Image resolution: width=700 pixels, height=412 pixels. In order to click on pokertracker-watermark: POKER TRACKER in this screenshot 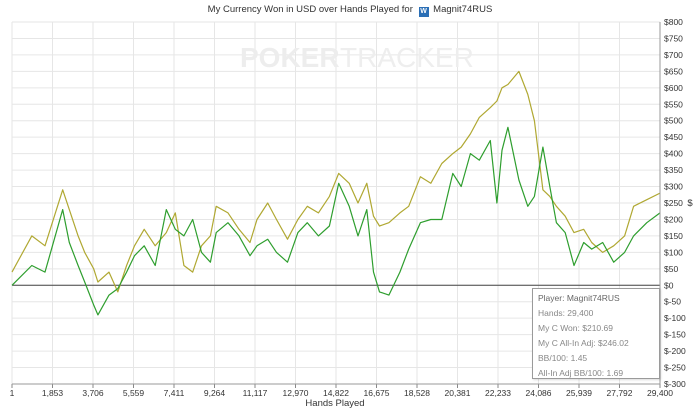, I will do `click(357, 57)`.